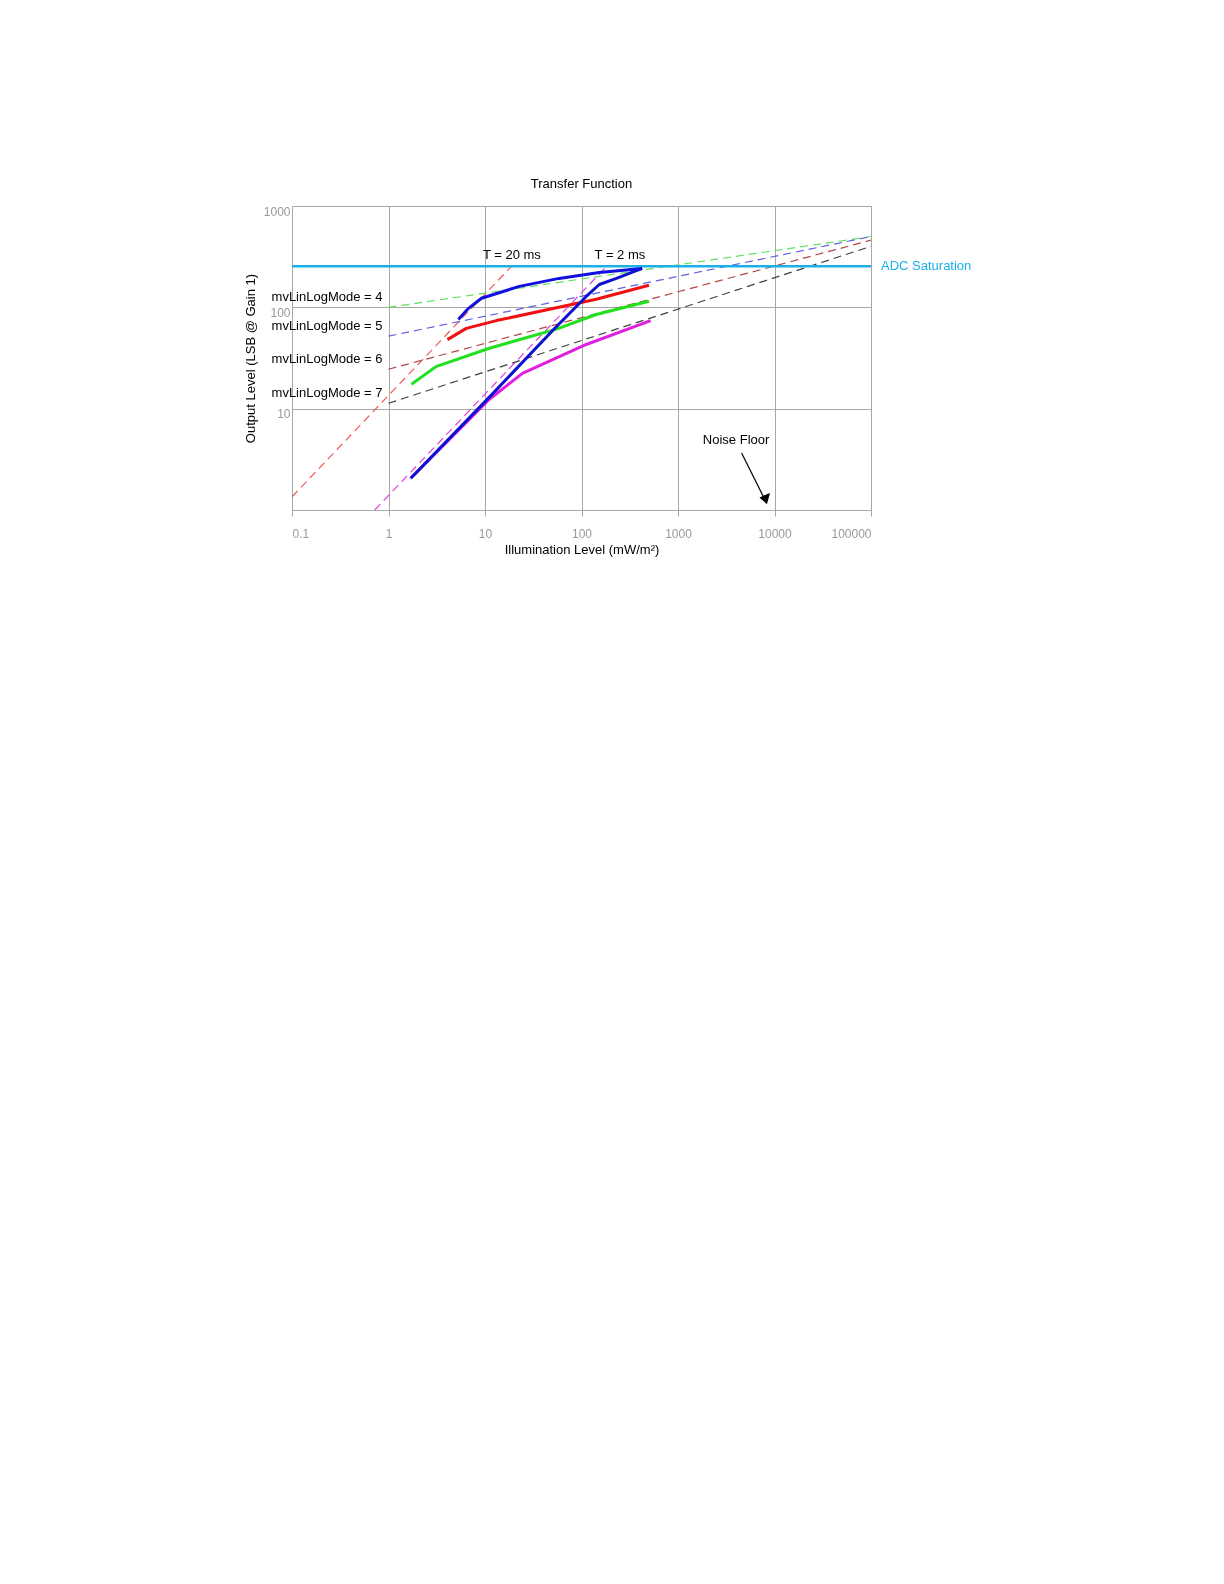  Describe the element at coordinates (327, 326) in the screenshot. I see `annotation: mvLinLogMode = 5` at that location.